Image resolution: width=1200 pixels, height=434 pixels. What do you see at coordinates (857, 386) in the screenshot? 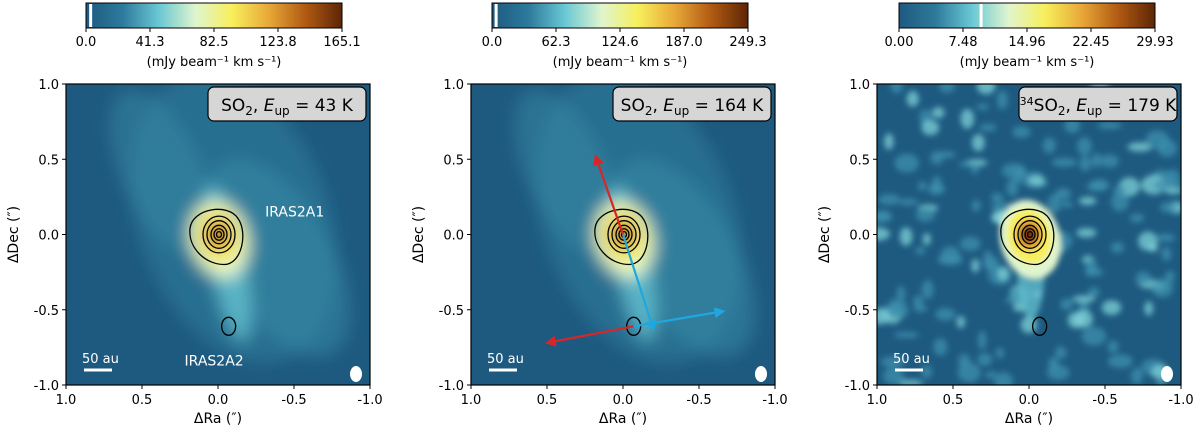
I see `y-tick-label: -1.0` at bounding box center [857, 386].